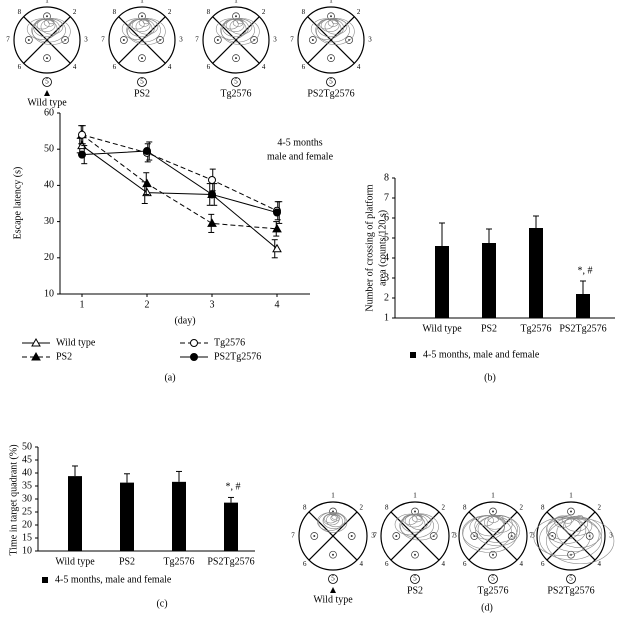  Describe the element at coordinates (487, 607) in the screenshot. I see `panel-label: (d)` at that location.